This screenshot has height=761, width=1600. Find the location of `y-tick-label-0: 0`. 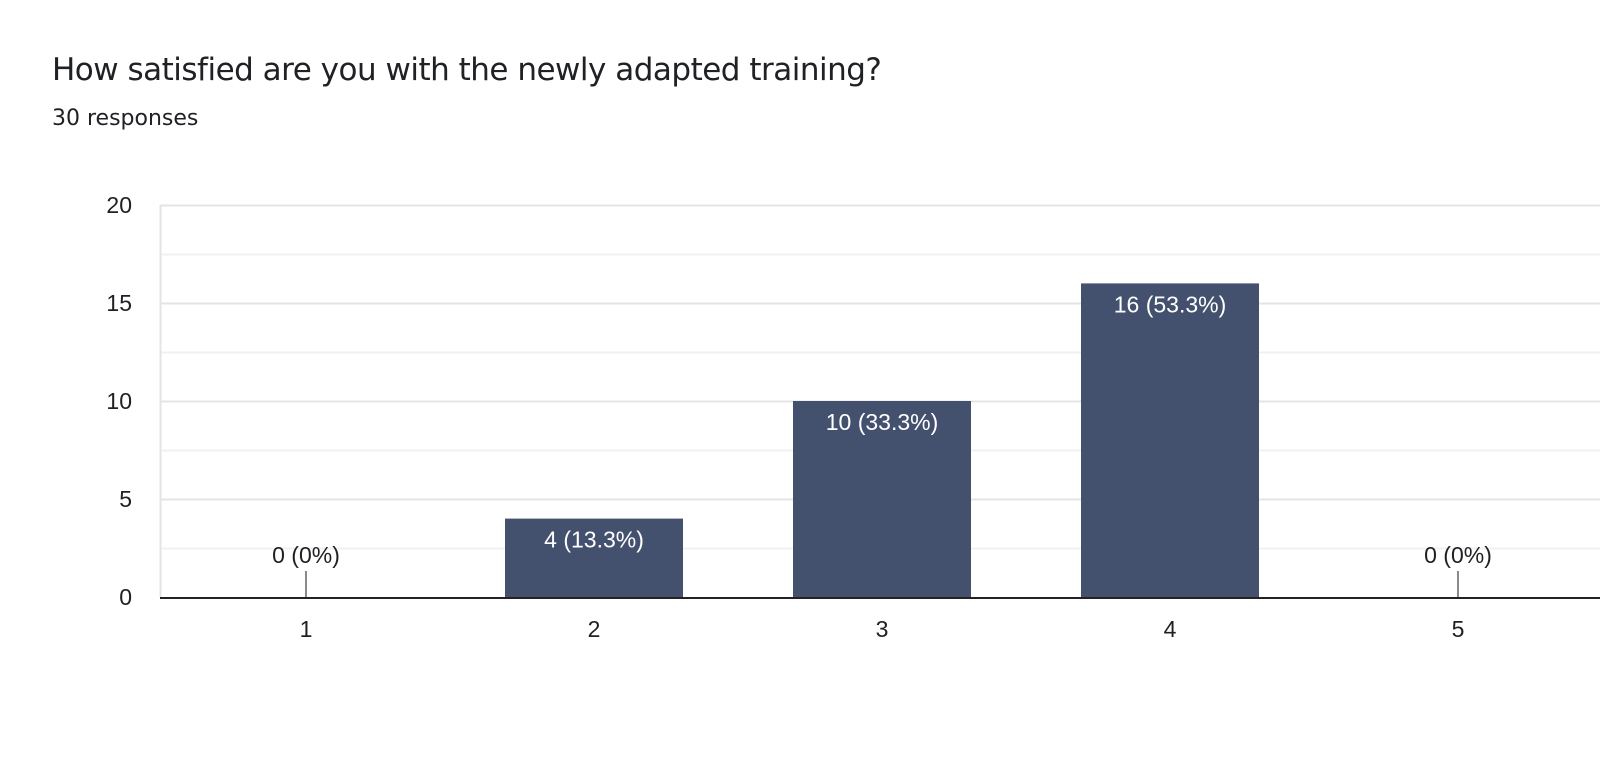

y-tick-label-0: 0 is located at coordinates (125, 597).